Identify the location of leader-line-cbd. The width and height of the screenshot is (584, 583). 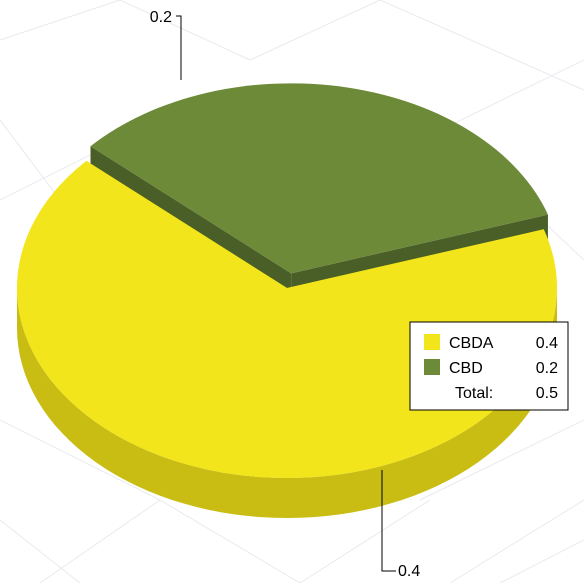
(179, 47).